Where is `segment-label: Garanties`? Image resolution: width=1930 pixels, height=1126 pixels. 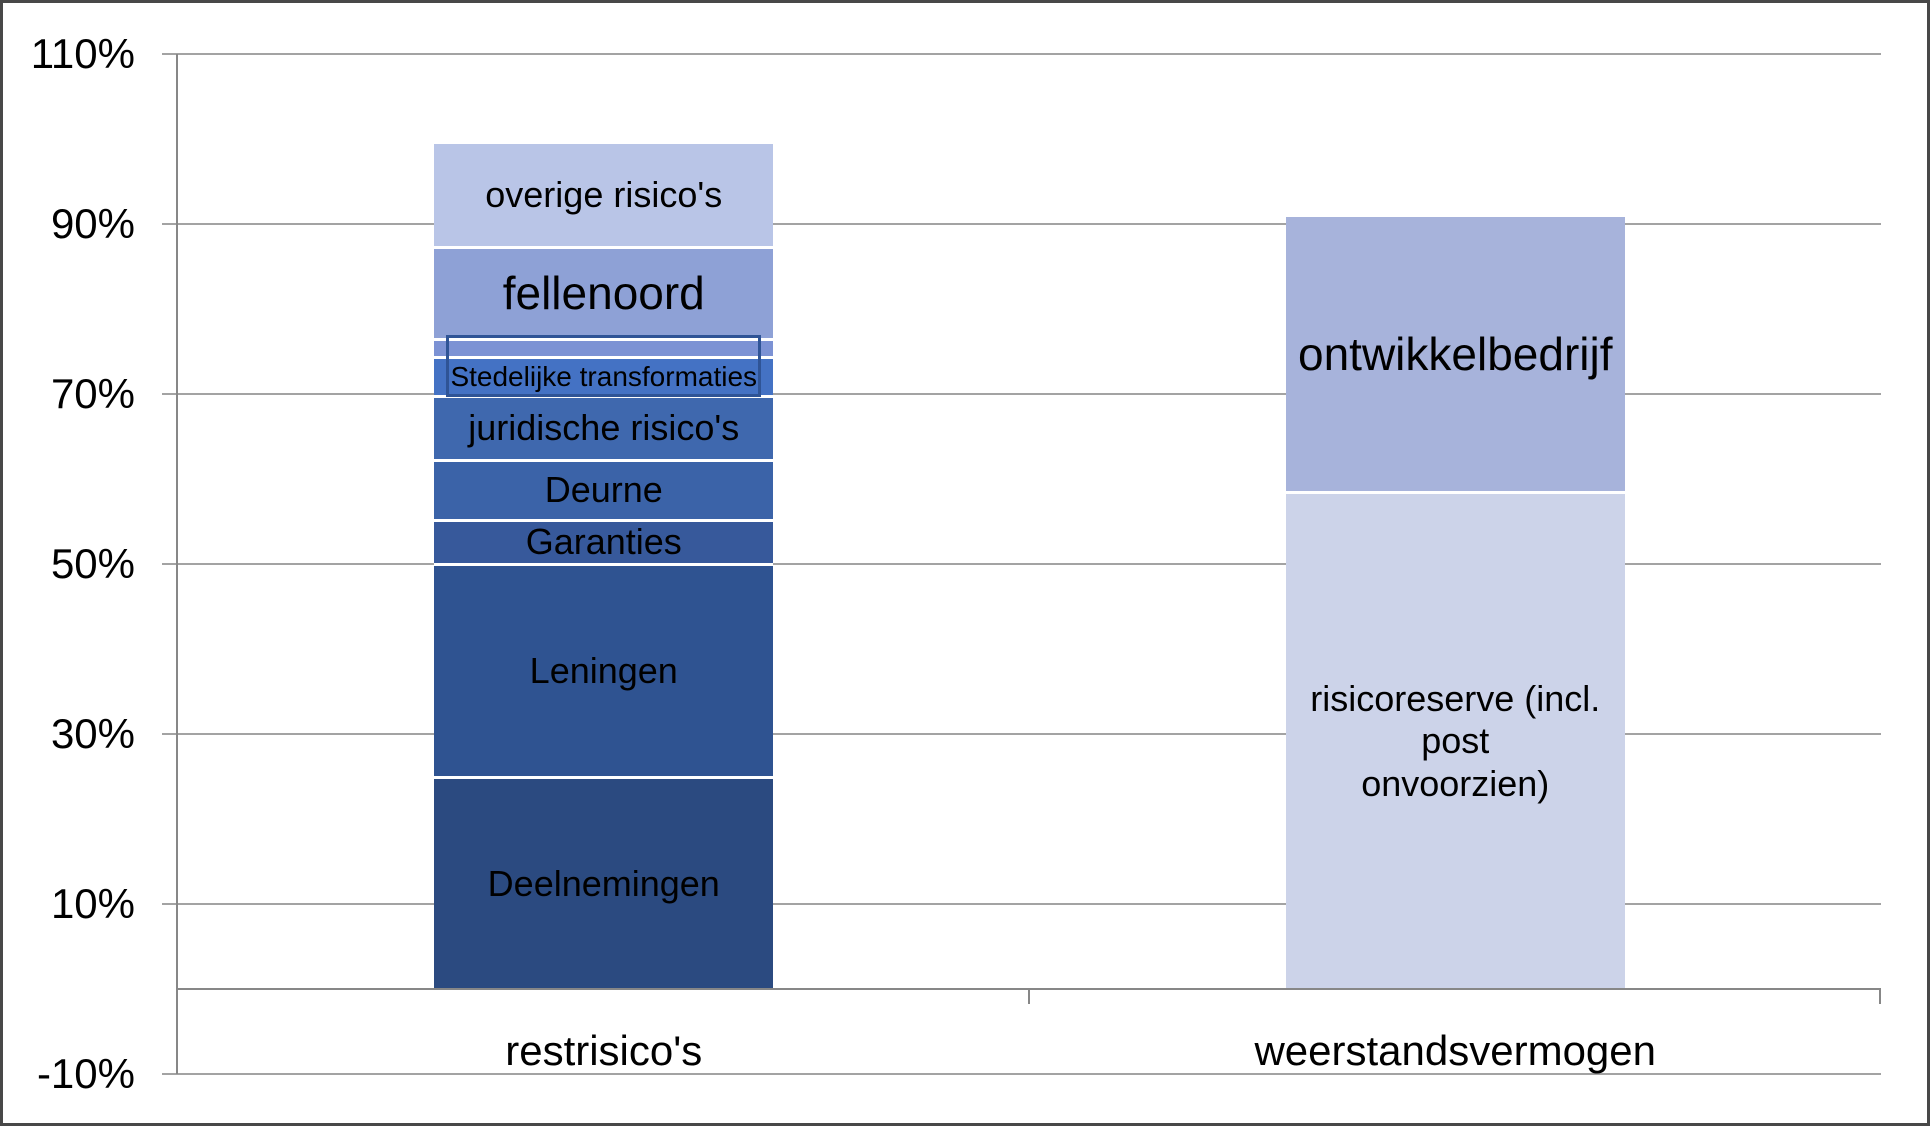 segment-label: Garanties is located at coordinates (603, 542).